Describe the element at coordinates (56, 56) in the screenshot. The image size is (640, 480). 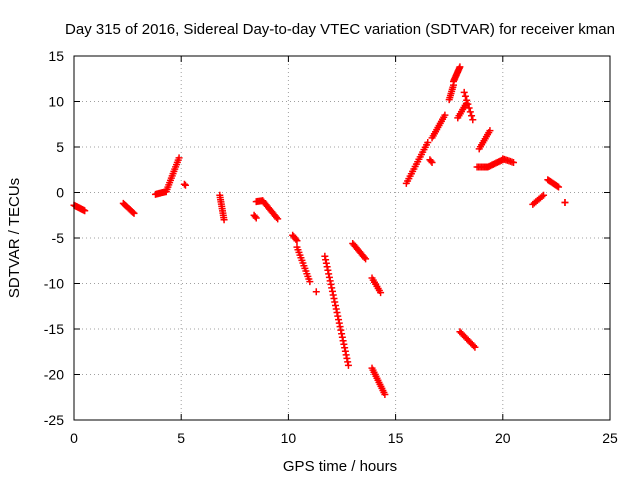
I see `y-tick-label: 15` at that location.